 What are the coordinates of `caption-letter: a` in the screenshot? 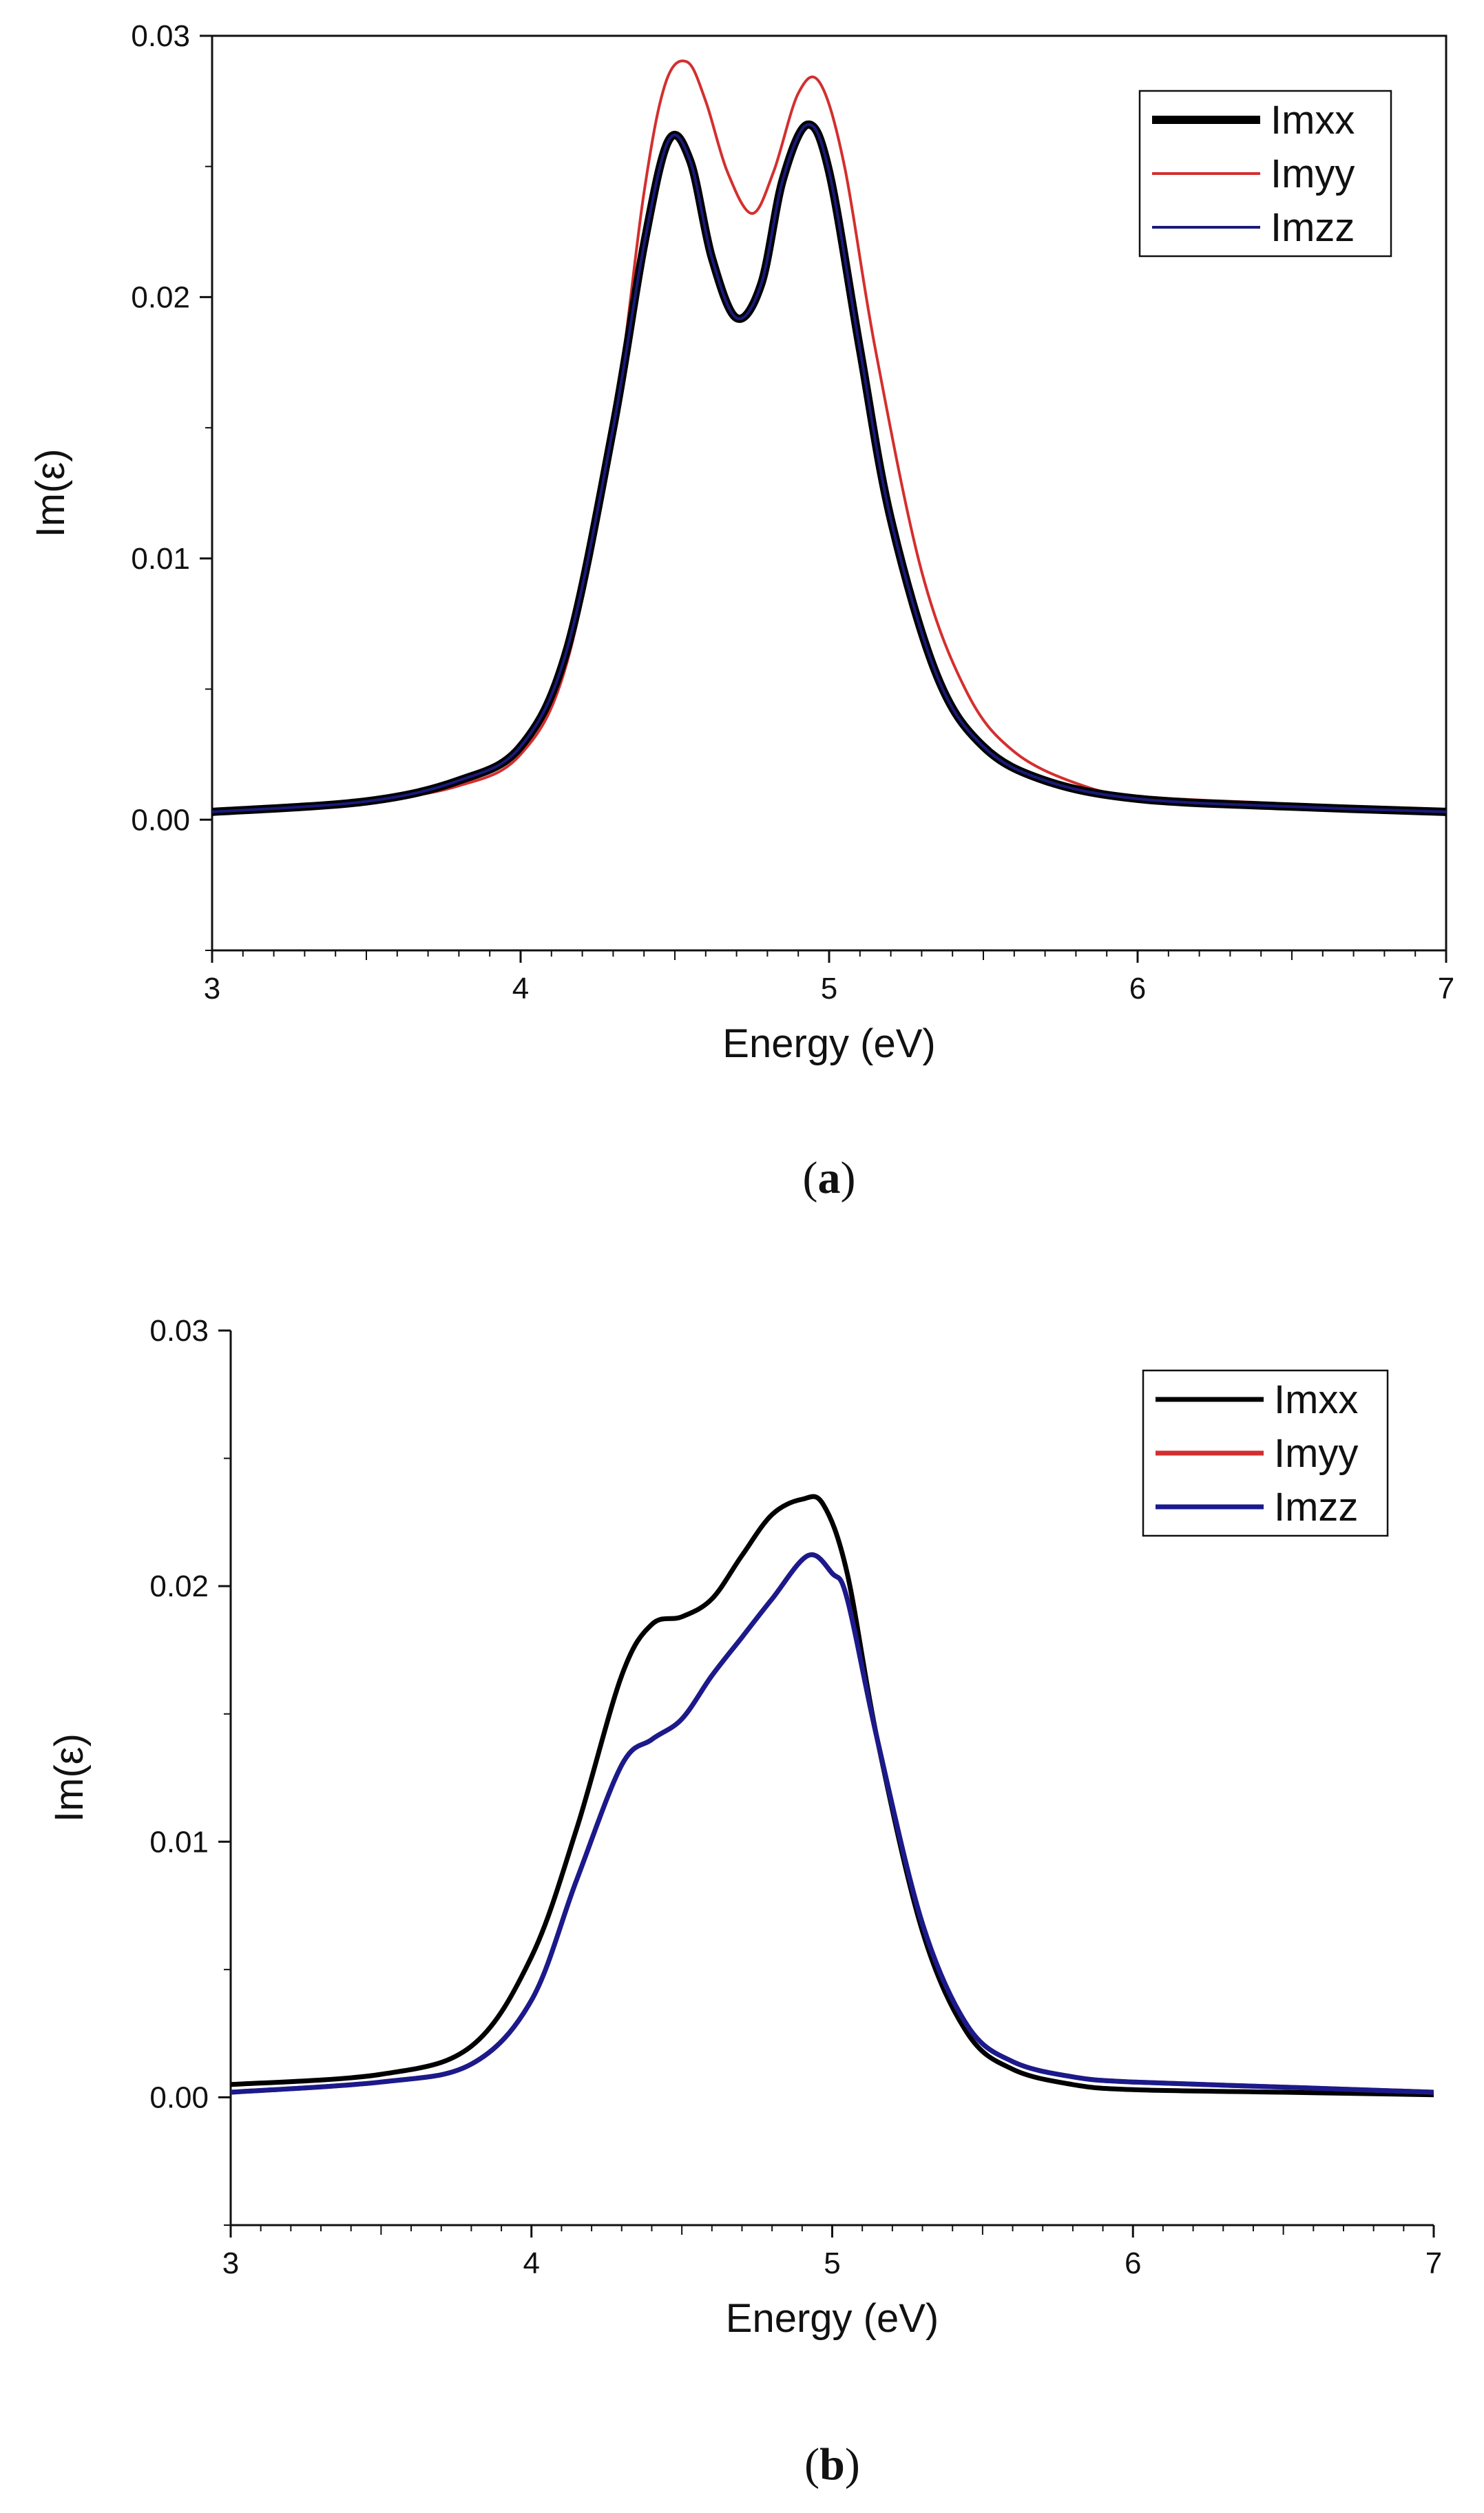 It's located at (830, 1178).